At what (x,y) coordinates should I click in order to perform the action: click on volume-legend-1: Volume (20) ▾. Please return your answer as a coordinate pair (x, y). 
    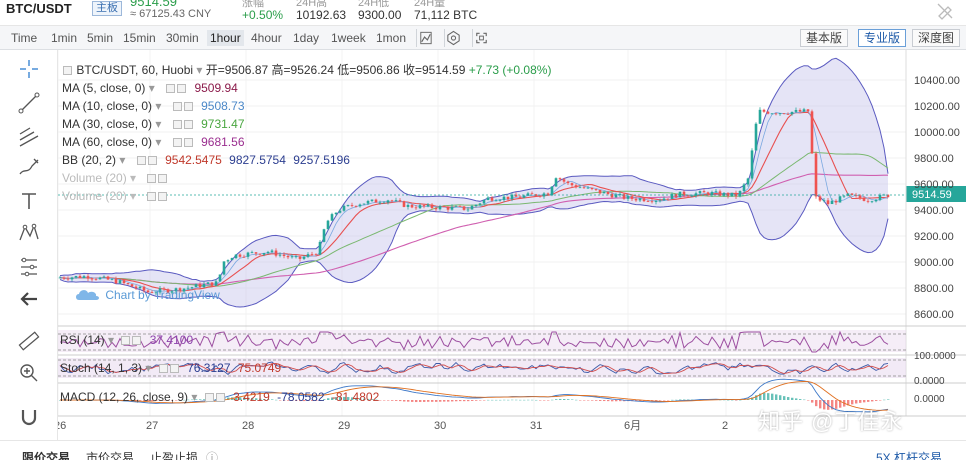
    Looking at the image, I should click on (115, 178).